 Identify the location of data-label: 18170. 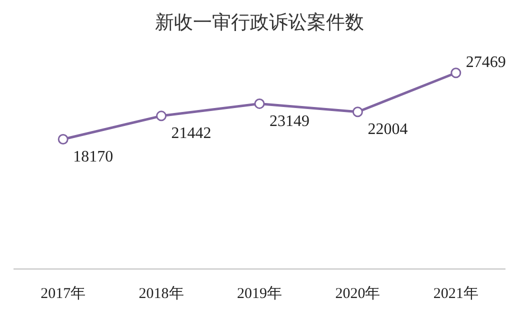
(93, 157).